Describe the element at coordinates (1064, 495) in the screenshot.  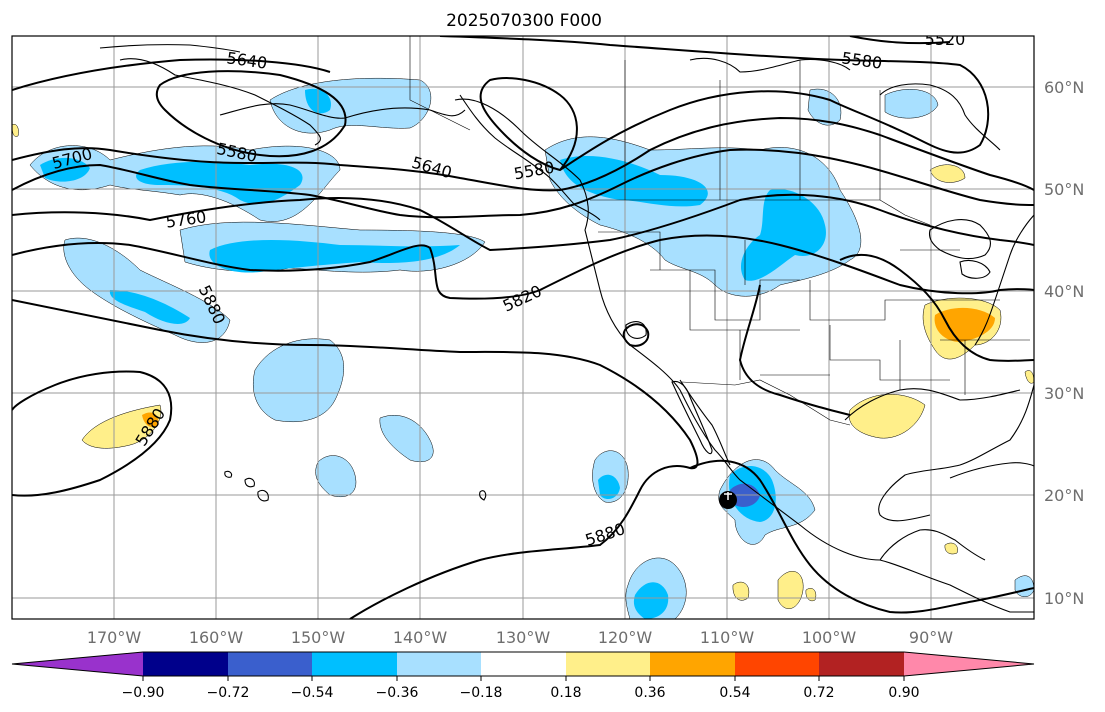
I see `lat-tick-label: 20°N` at that location.